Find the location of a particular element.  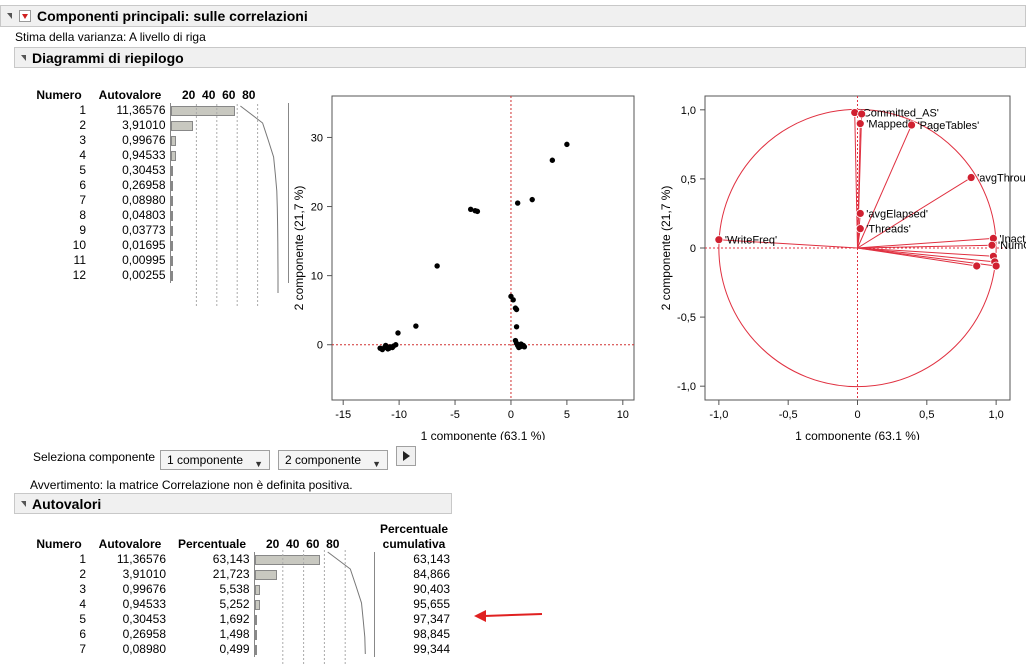

row-eigenvalue: 0,00995 is located at coordinates (144, 260).